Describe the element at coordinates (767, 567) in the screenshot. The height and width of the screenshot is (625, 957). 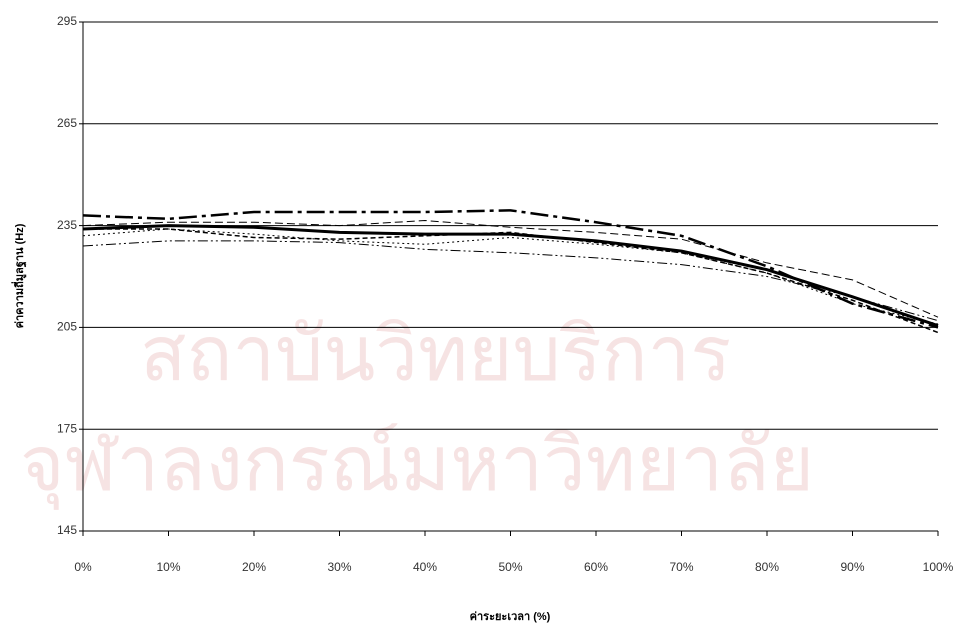
I see `x-tick-label: 80%` at that location.